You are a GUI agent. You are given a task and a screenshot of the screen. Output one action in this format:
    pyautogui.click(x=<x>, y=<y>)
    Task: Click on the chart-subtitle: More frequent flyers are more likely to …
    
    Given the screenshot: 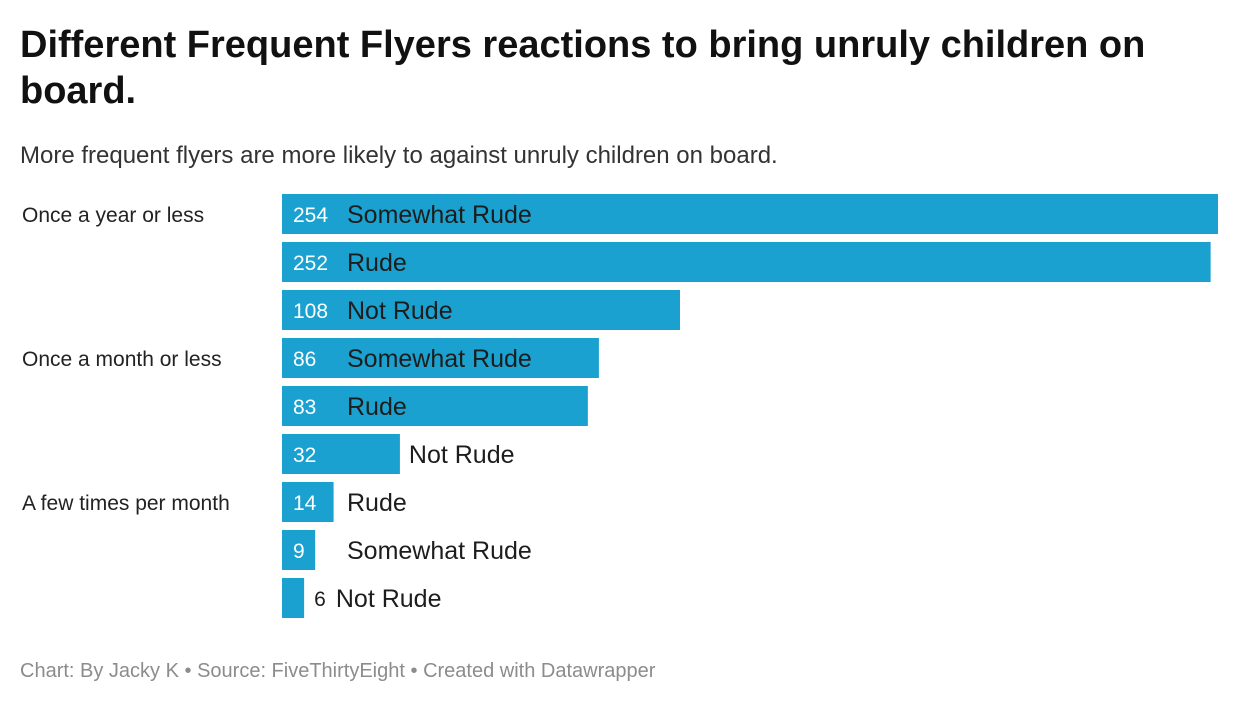 What is the action you would take?
    pyautogui.click(x=399, y=155)
    